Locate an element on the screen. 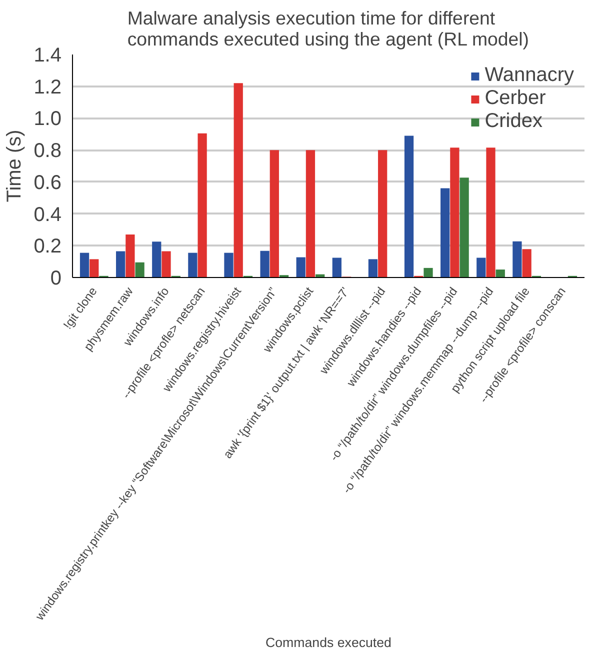 The width and height of the screenshot is (594, 652). y-tick-label: 1.4 is located at coordinates (48, 55).